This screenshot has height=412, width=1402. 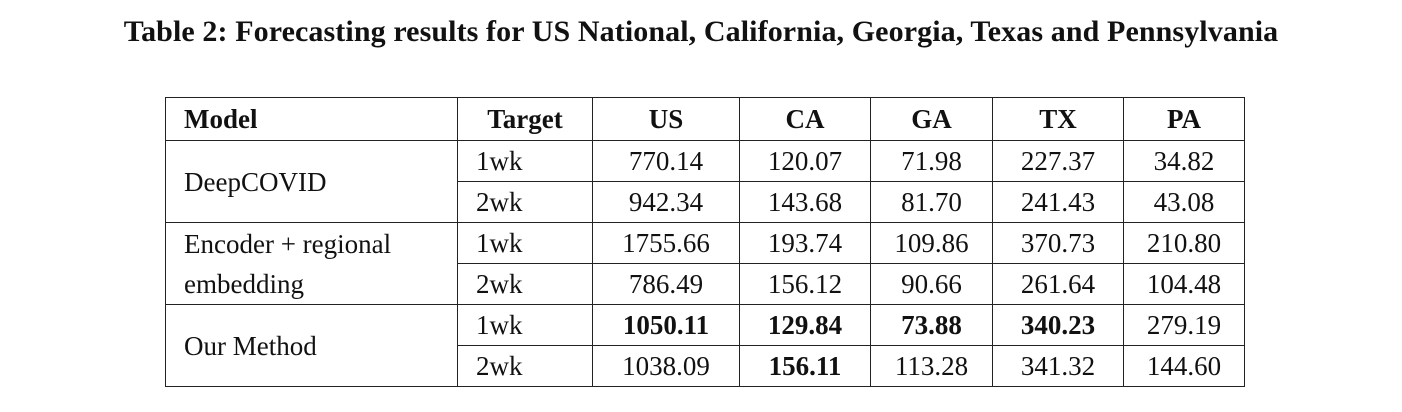 I want to click on table-row: 2wk 1038.09 156.11 113.28 341.32 144.60, so click(x=705, y=366).